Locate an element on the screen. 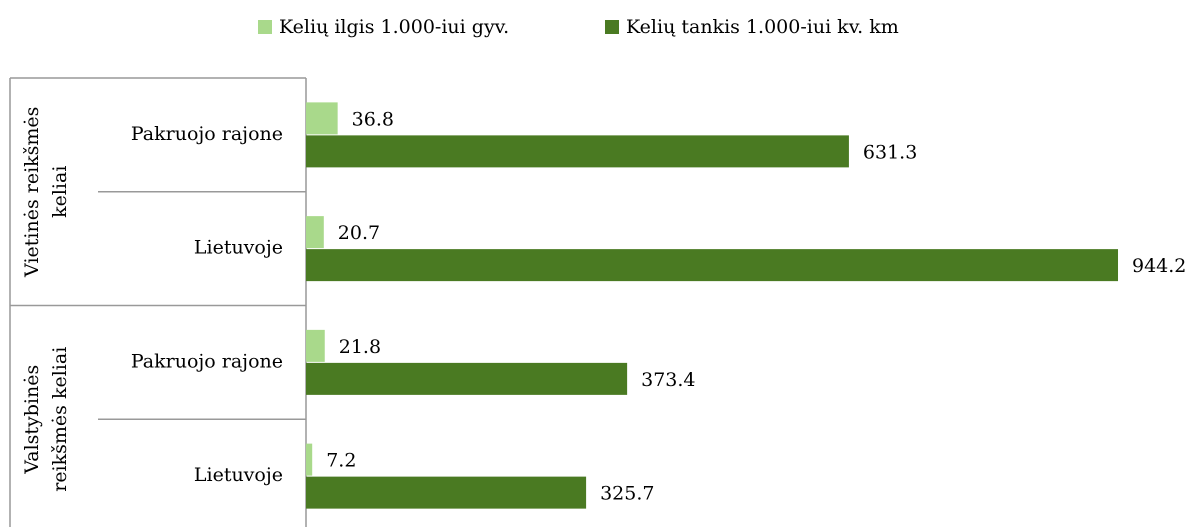 The image size is (1190, 531). data-label: 20.7 is located at coordinates (359, 233).